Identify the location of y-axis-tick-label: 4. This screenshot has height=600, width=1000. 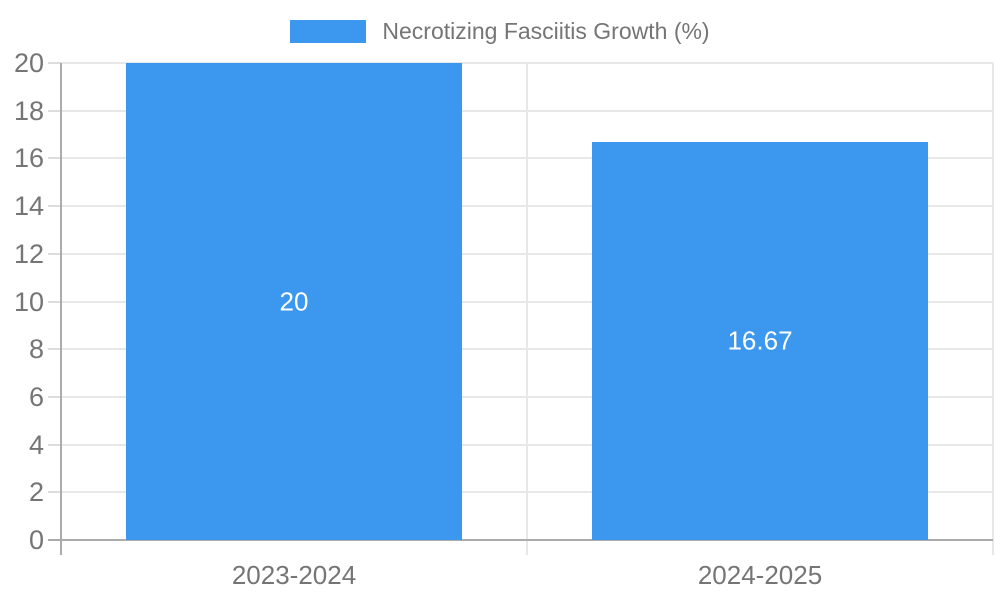
(36, 444).